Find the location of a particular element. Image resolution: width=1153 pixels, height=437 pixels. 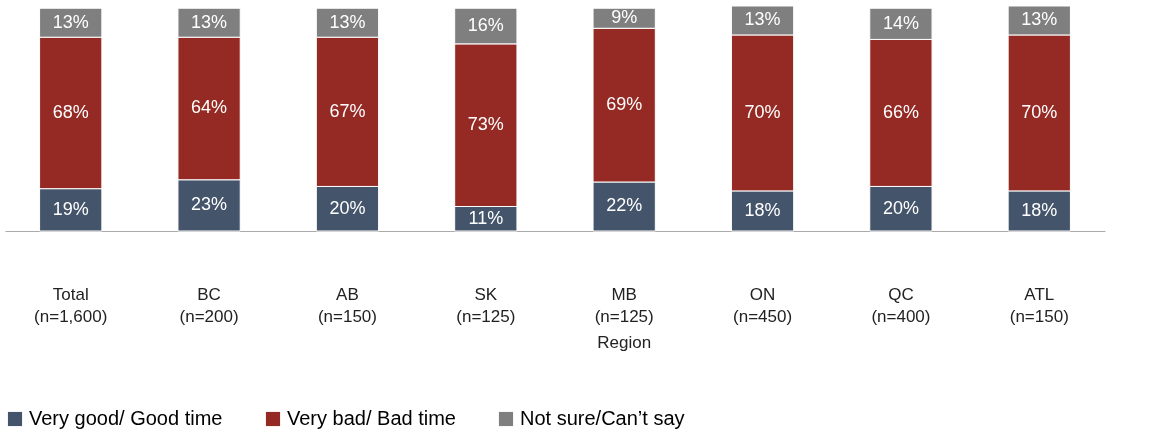

data-label: 22% is located at coordinates (624, 205).